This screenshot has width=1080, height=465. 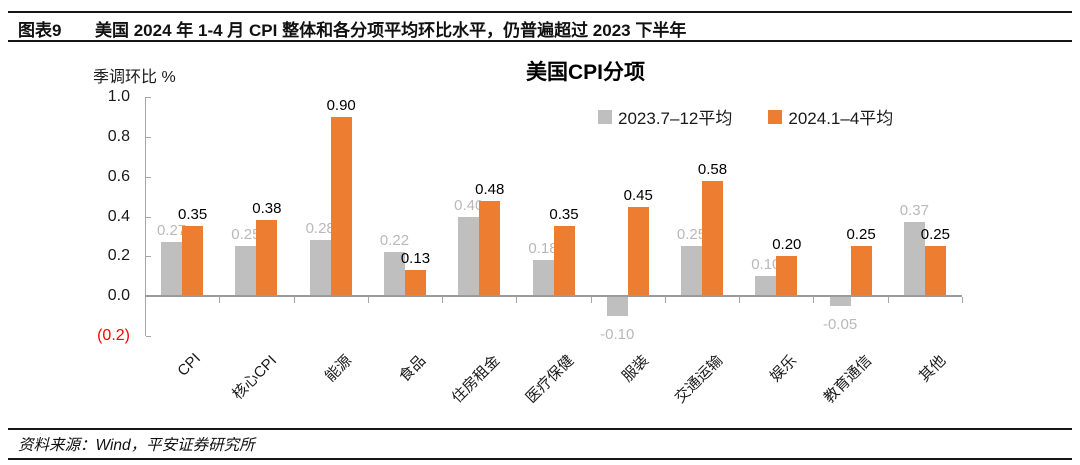 I want to click on legend-swatch-gray, so click(x=605, y=116).